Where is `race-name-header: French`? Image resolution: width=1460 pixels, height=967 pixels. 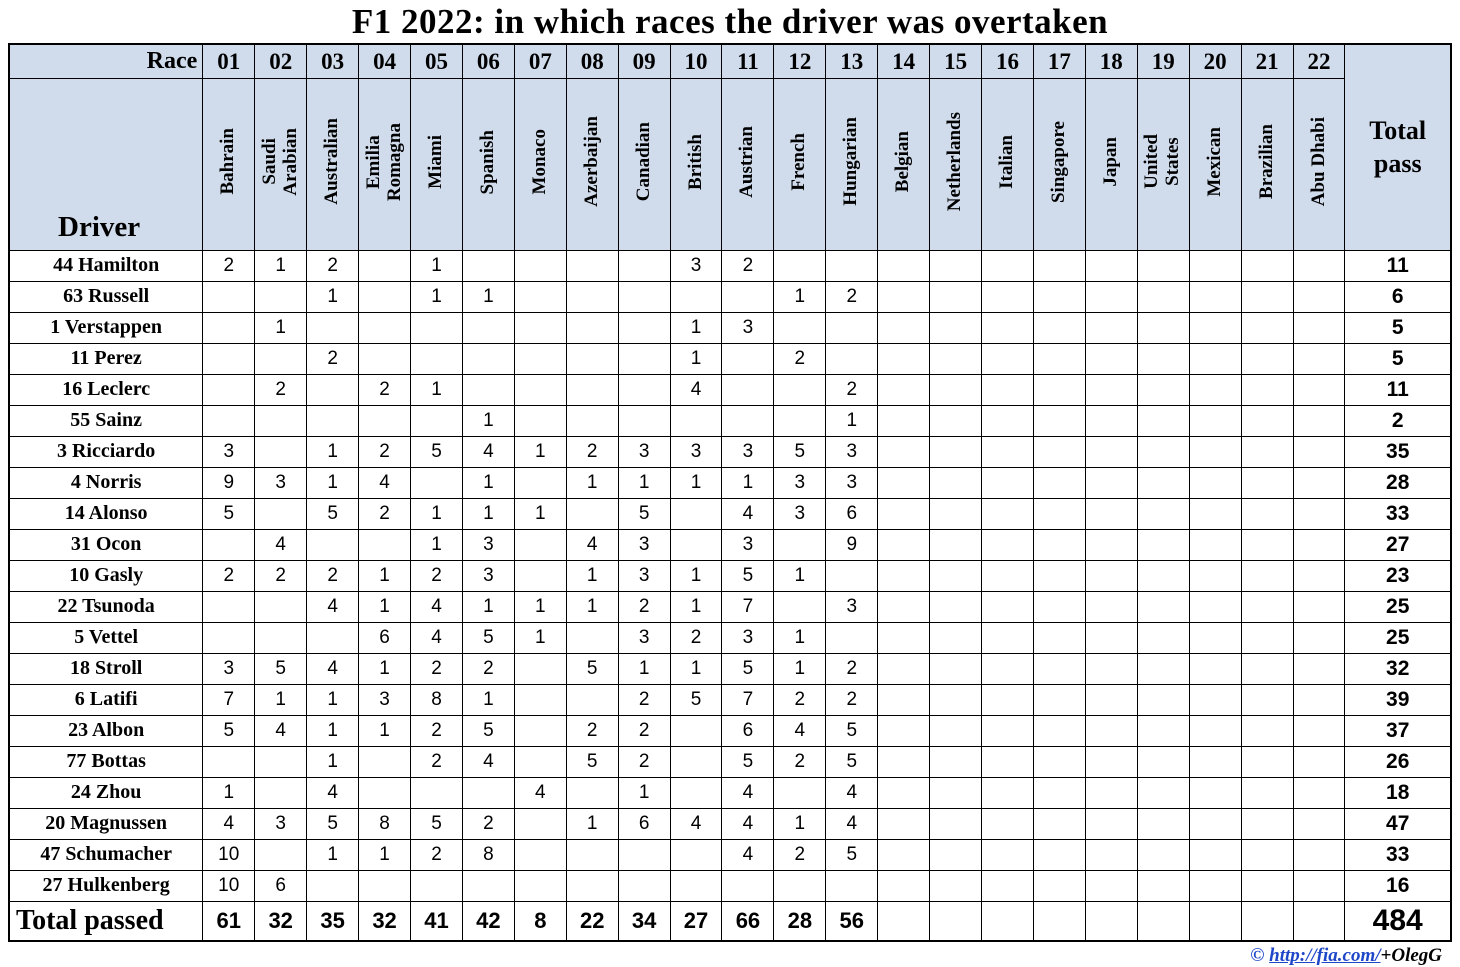
race-name-header: French is located at coordinates (800, 164).